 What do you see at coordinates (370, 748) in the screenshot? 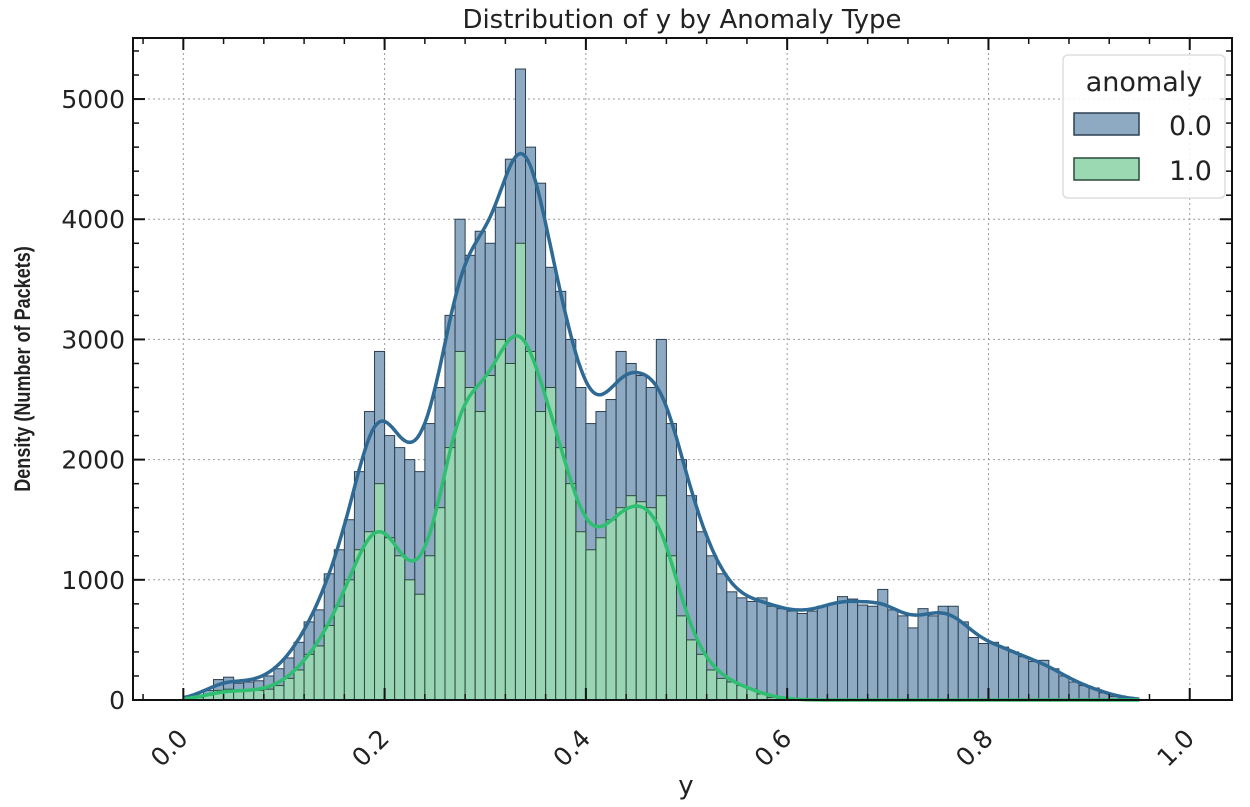
I see `x-tick-label: 0.2` at bounding box center [370, 748].